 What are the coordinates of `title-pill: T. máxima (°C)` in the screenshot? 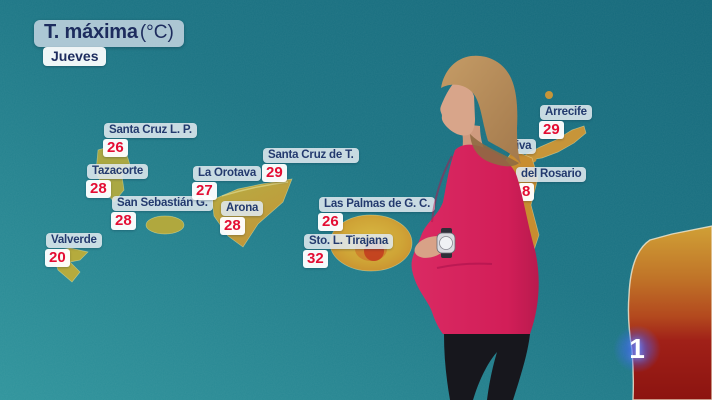 It's located at (109, 33).